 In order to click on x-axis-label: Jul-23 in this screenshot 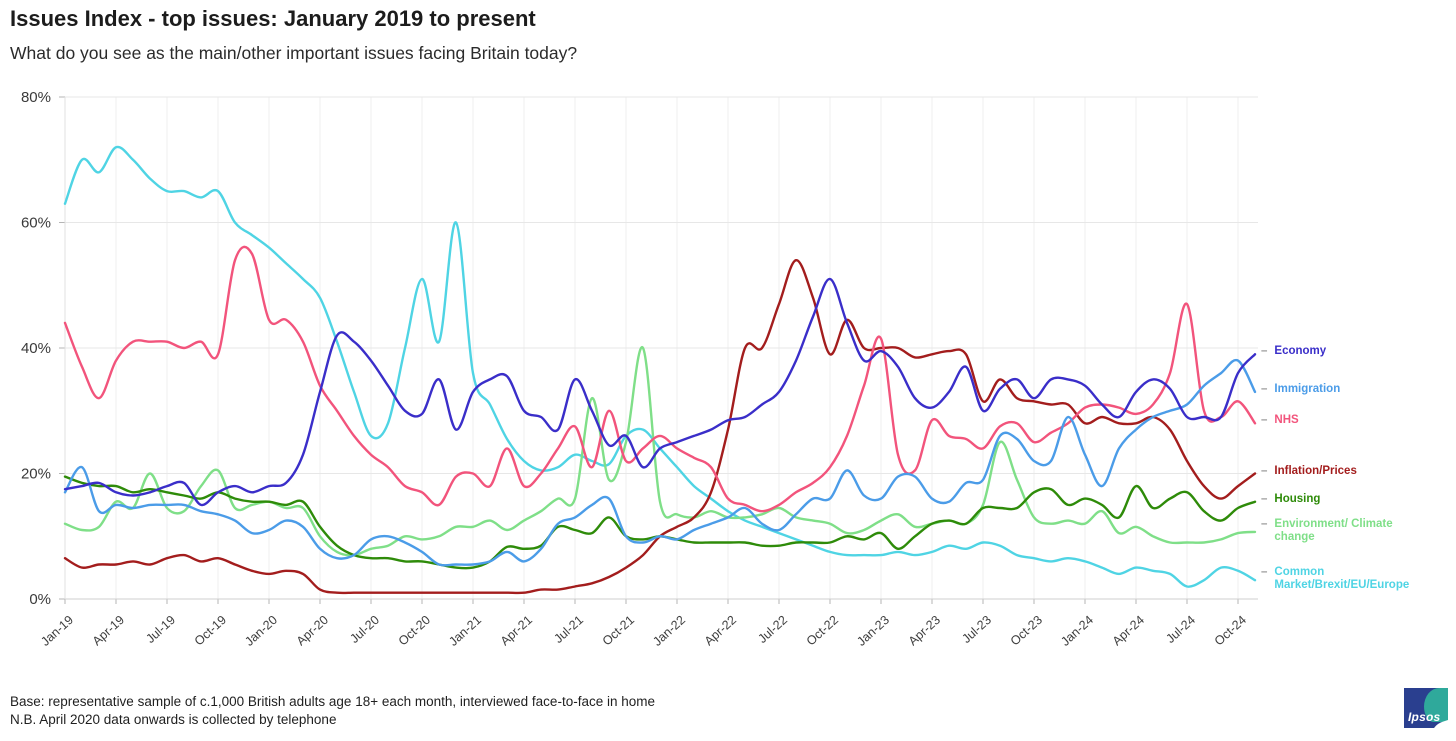, I will do `click(976, 629)`.